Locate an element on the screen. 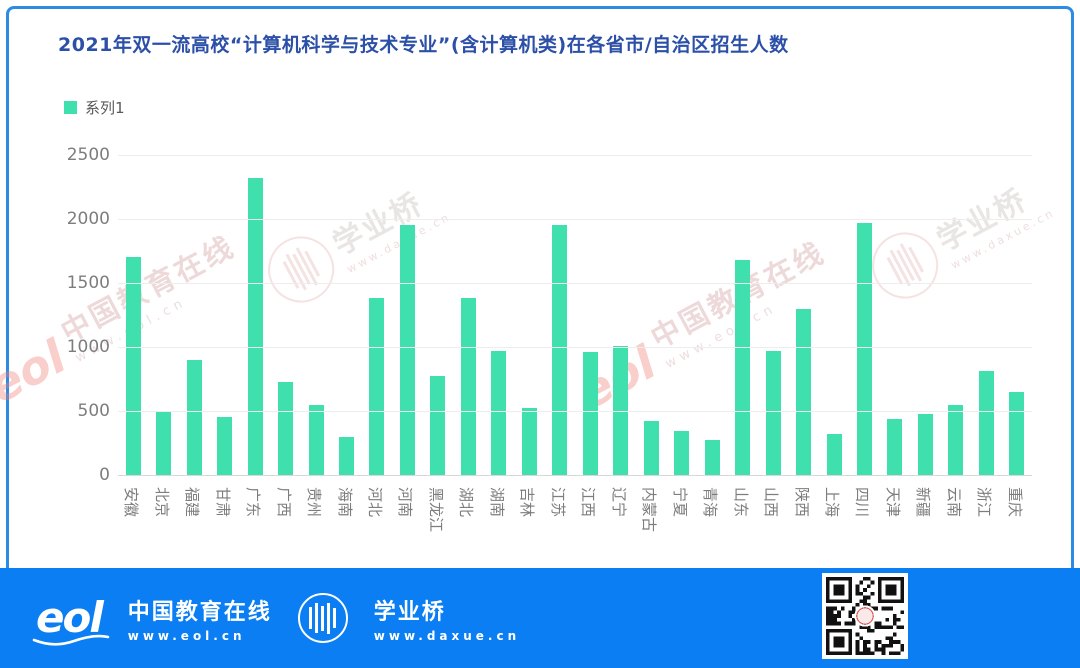 This screenshot has width=1080, height=668. x-slot: 天津 is located at coordinates (895, 521).